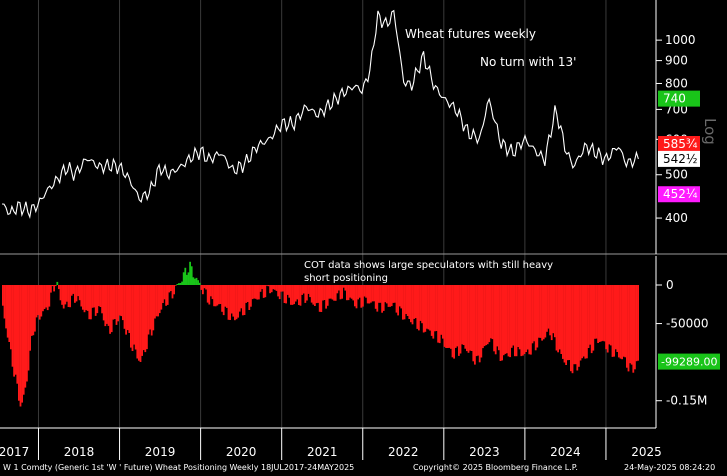 This screenshot has height=476, width=727. I want to click on cot-tick-label: -50000, so click(687, 324).